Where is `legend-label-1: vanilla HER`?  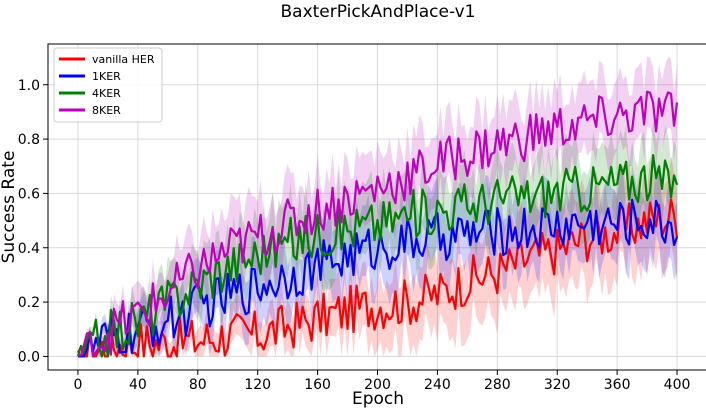
legend-label-1: vanilla HER is located at coordinates (123, 59).